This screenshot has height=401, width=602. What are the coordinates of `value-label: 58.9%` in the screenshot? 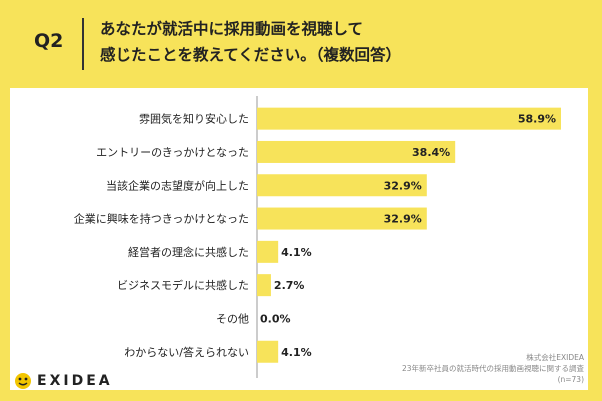 It's located at (537, 119).